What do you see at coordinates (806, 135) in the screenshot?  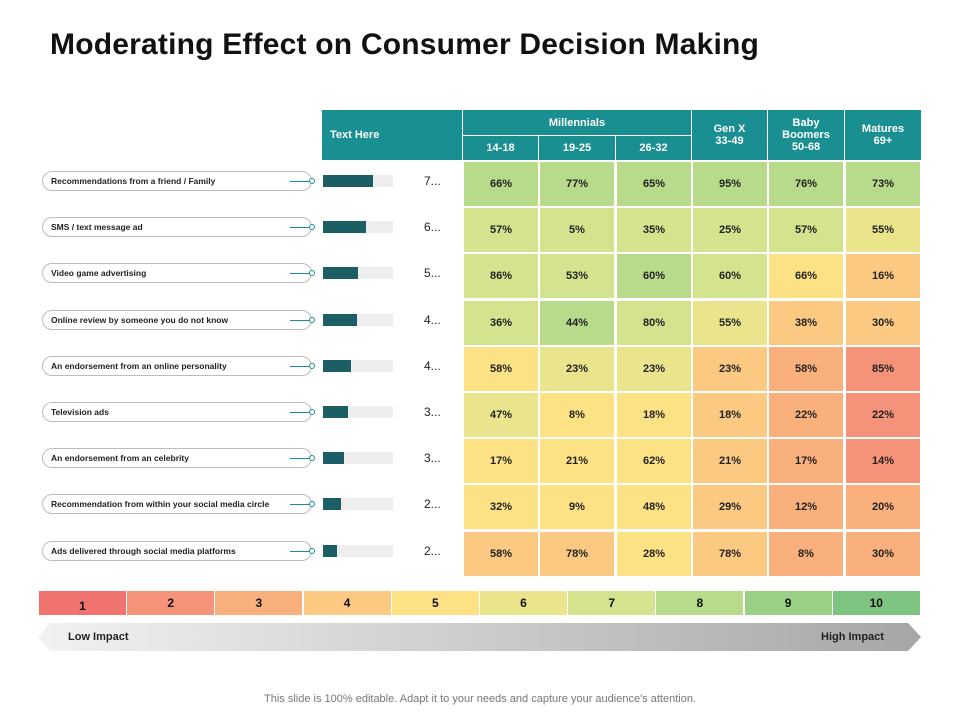 I see `header-baby-boomers: Baby Boomers 50-68` at bounding box center [806, 135].